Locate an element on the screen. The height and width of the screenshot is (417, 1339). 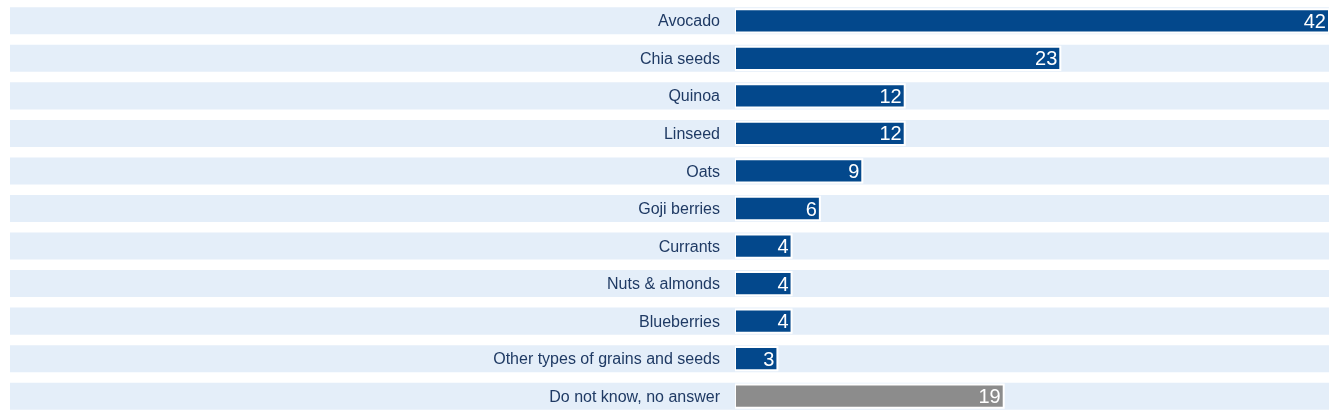
data-label: 23 is located at coordinates (1046, 58).